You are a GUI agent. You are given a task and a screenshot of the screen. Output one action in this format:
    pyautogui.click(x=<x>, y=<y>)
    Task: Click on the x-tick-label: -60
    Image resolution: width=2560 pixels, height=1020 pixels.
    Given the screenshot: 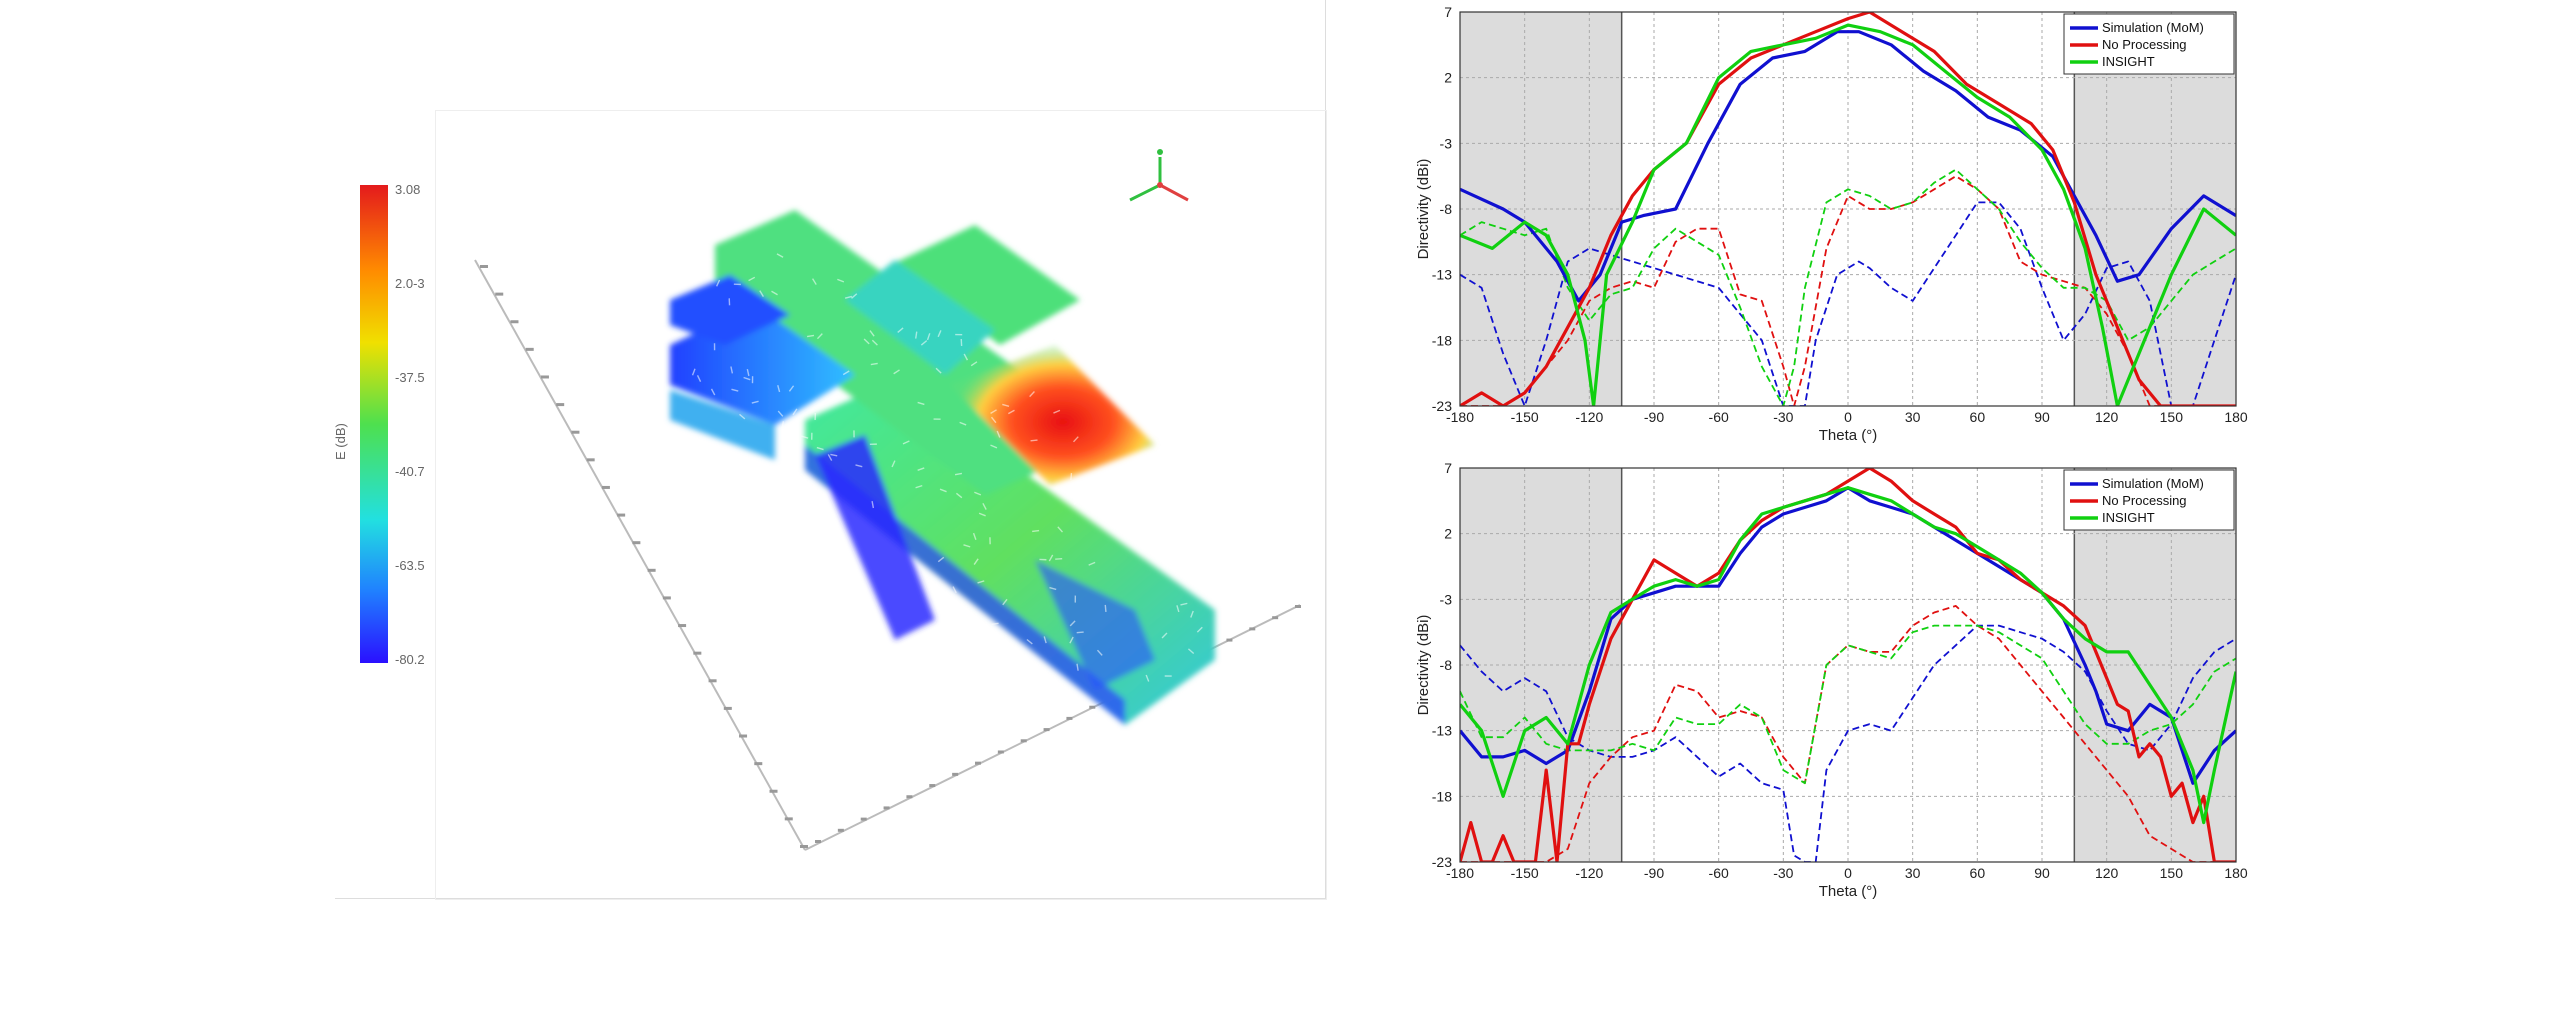 What is the action you would take?
    pyautogui.click(x=1719, y=417)
    